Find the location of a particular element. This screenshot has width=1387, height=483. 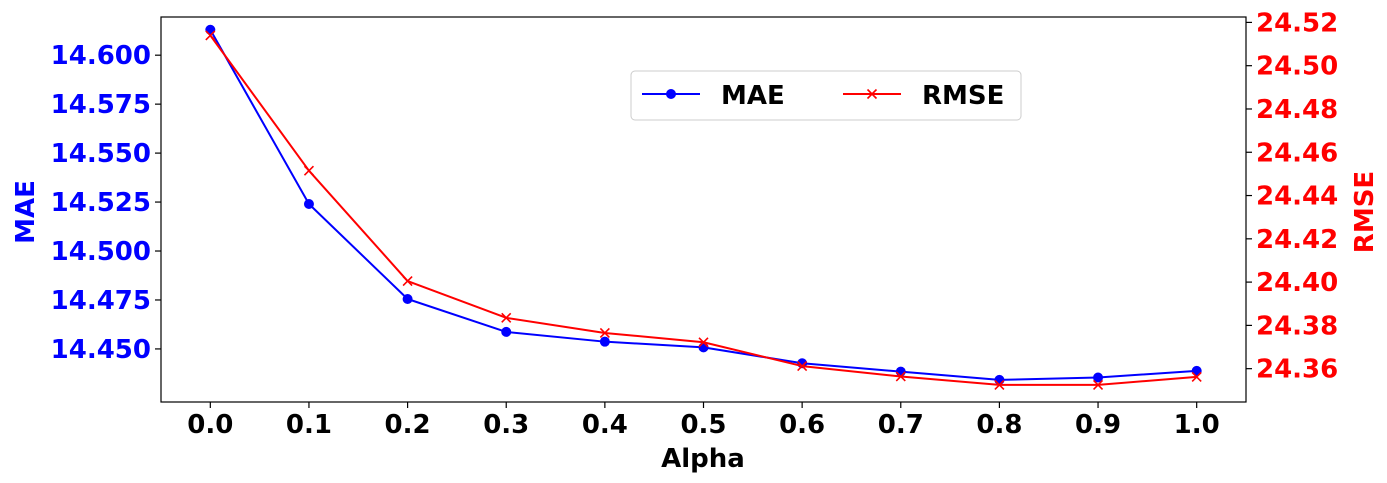

legend: MAE RMSE is located at coordinates (826, 95).